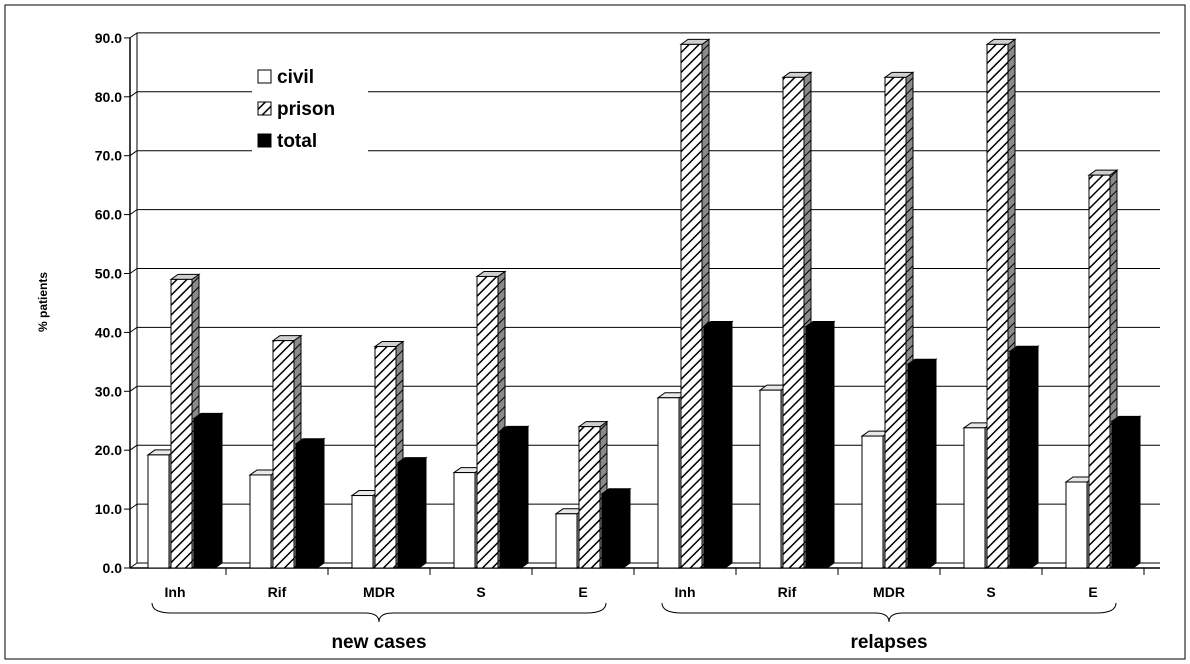 This screenshot has width=1190, height=664. I want to click on y-tick-label: 70.0, so click(108, 156).